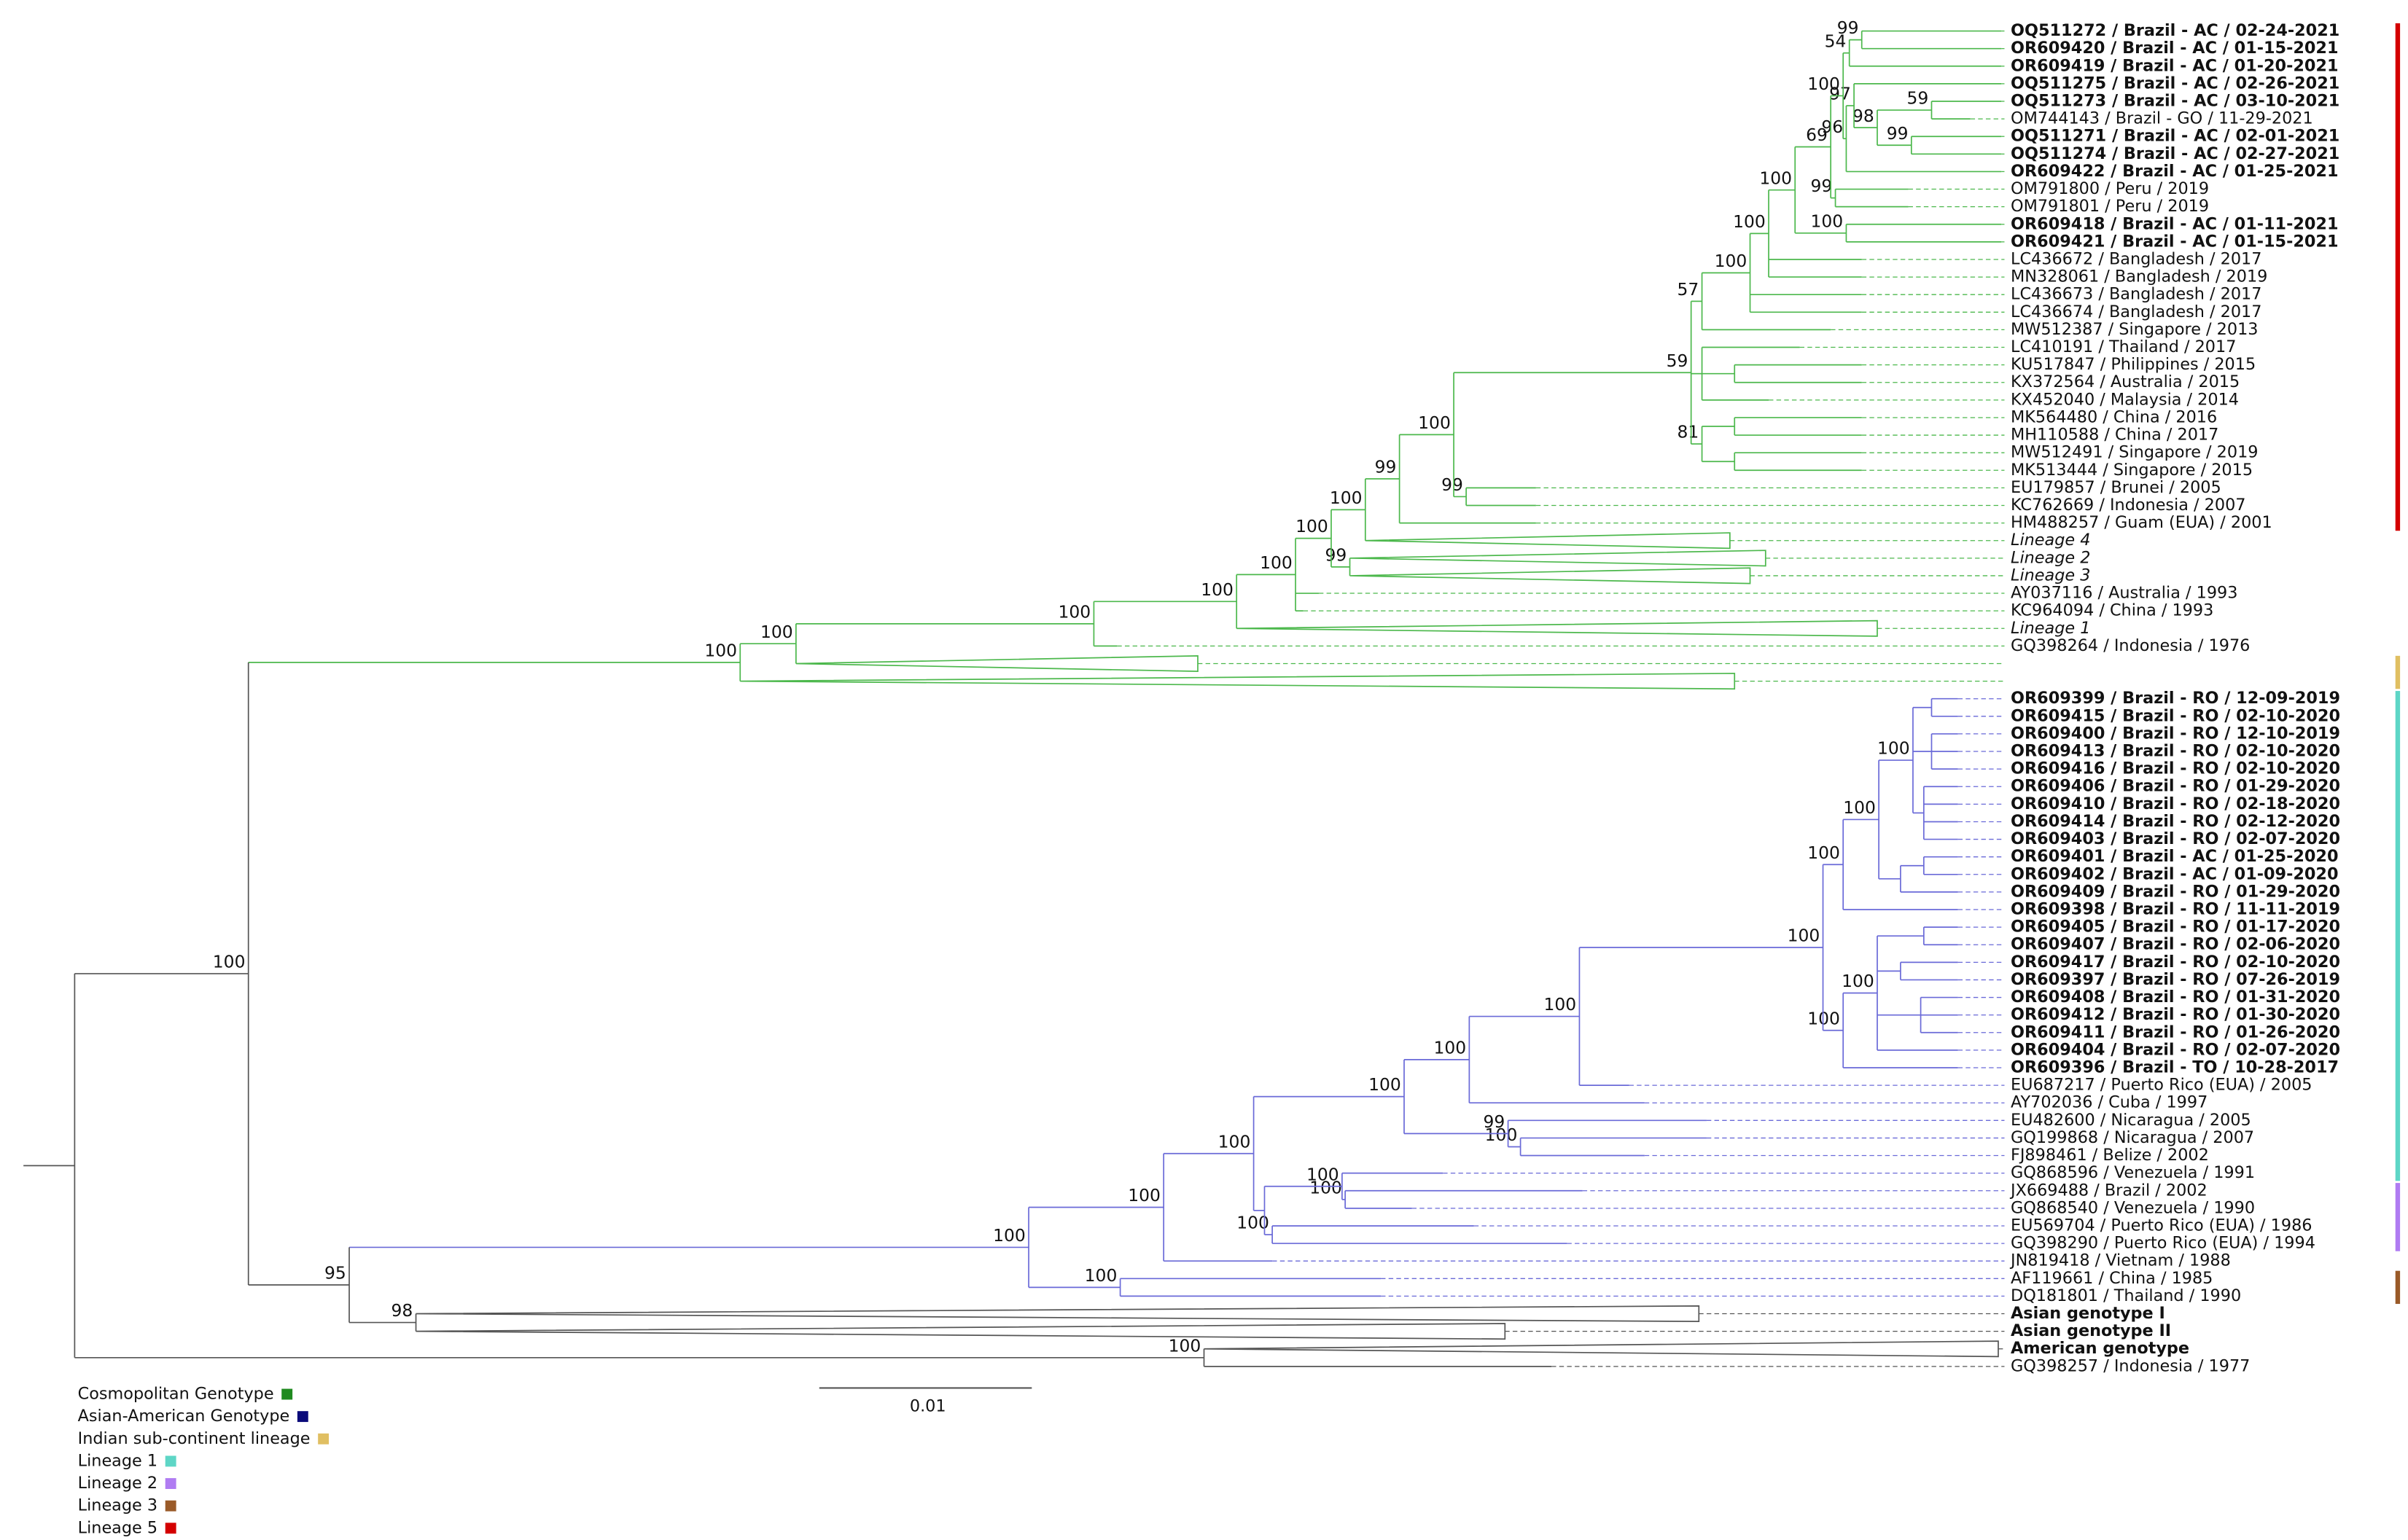 The width and height of the screenshot is (2408, 1540). I want to click on tip-label: JN819418 / Vietnam / 1988, so click(2120, 1260).